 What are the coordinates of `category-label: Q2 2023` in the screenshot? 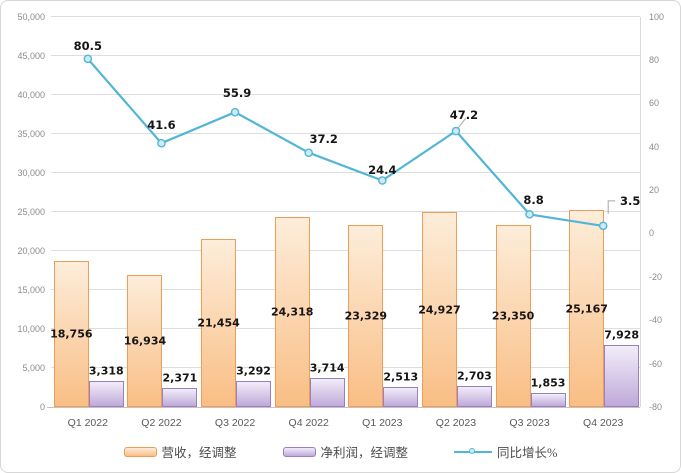 It's located at (456, 423).